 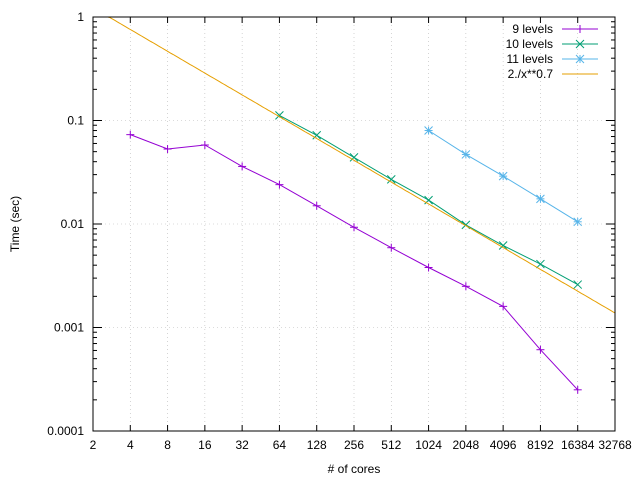 What do you see at coordinates (391, 445) in the screenshot?
I see `x-tick-label: 512` at bounding box center [391, 445].